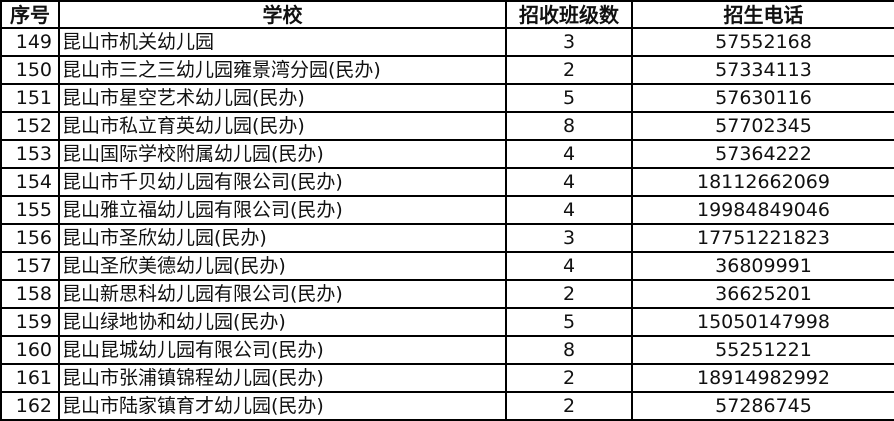  Describe the element at coordinates (282, 322) in the screenshot. I see `school-name: 昆山绿地协和幼儿园(民办)` at that location.